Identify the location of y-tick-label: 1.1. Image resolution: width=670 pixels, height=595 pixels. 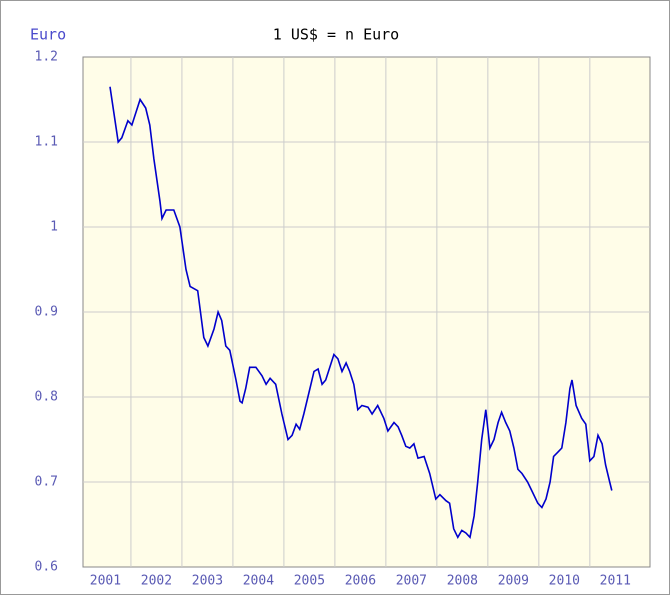
(46, 142).